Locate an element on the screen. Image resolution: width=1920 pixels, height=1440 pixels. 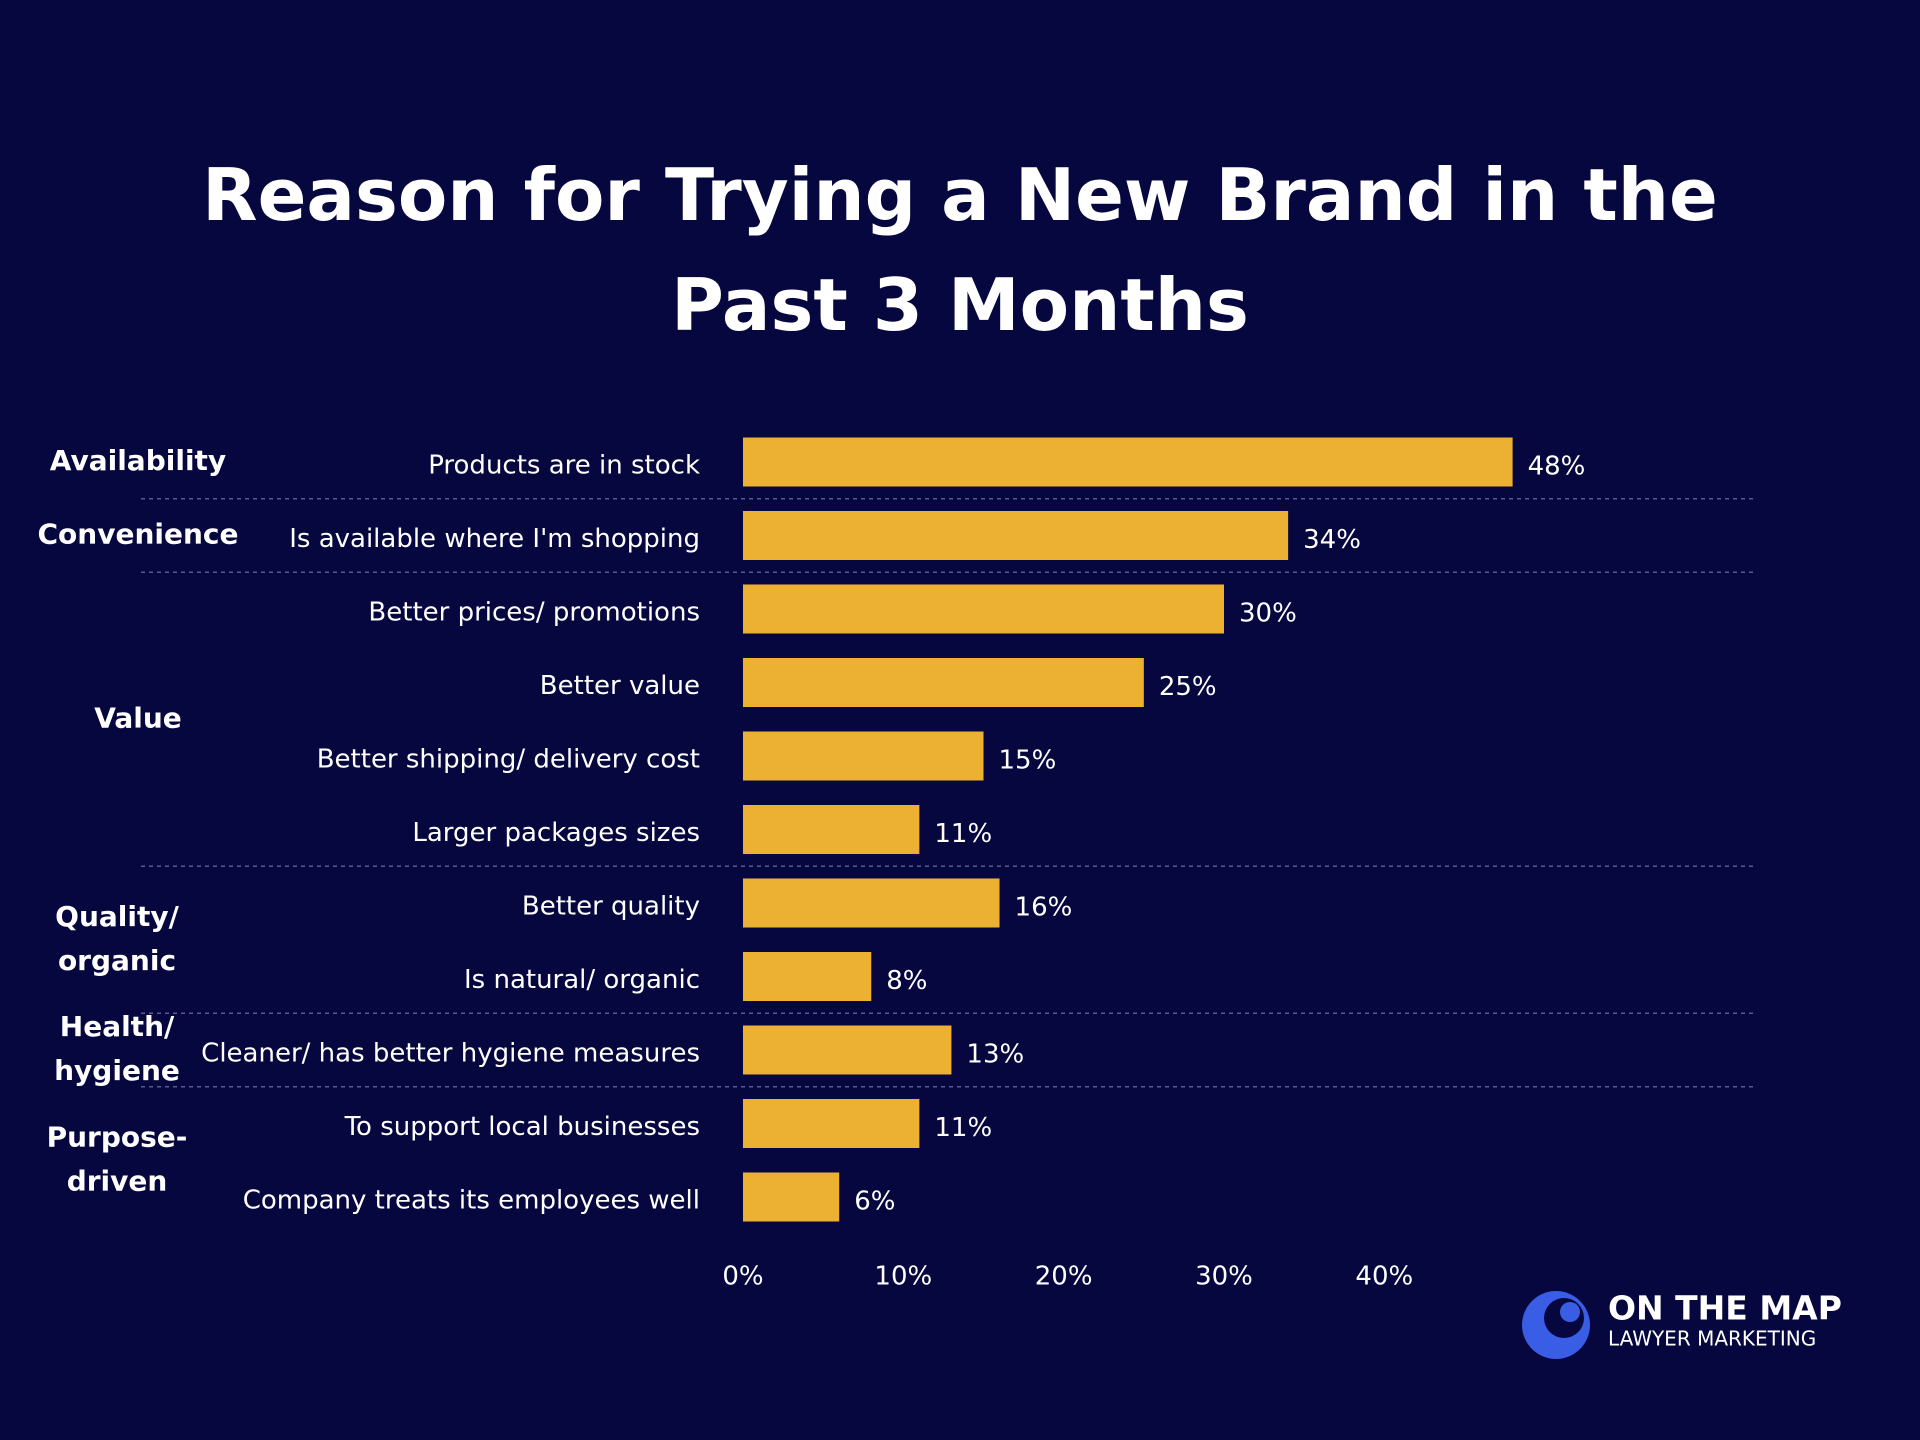
value-label: 15% is located at coordinates (1028, 761).